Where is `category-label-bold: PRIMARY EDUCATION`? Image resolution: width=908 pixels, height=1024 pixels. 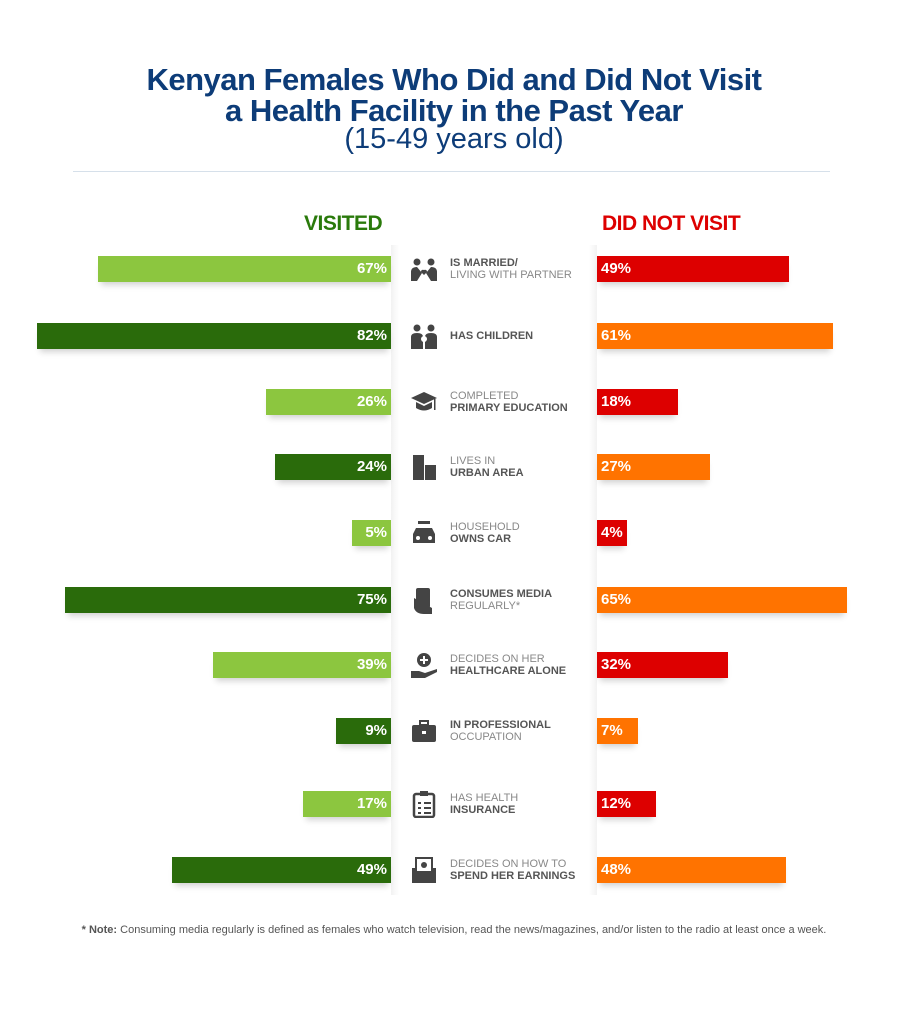
category-label-bold: PRIMARY EDUCATION is located at coordinates (509, 408).